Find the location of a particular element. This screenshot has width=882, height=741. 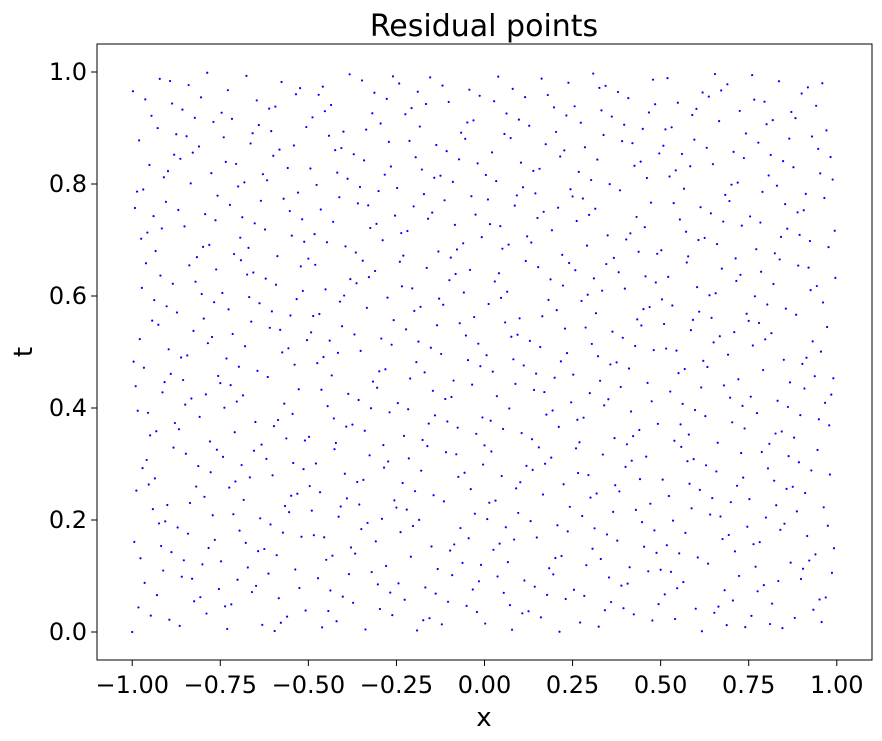

y-tick-label: 0.4 is located at coordinates (68, 408).